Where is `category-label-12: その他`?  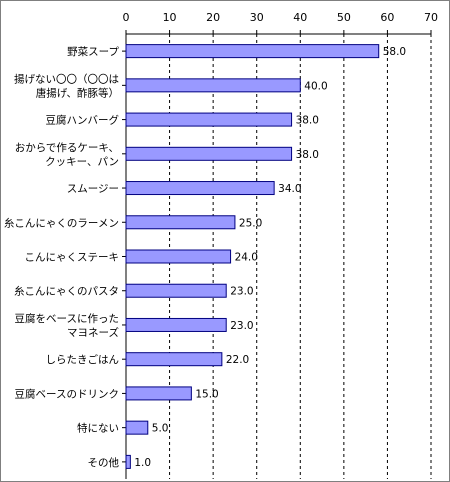
category-label-12: その他 is located at coordinates (104, 462).